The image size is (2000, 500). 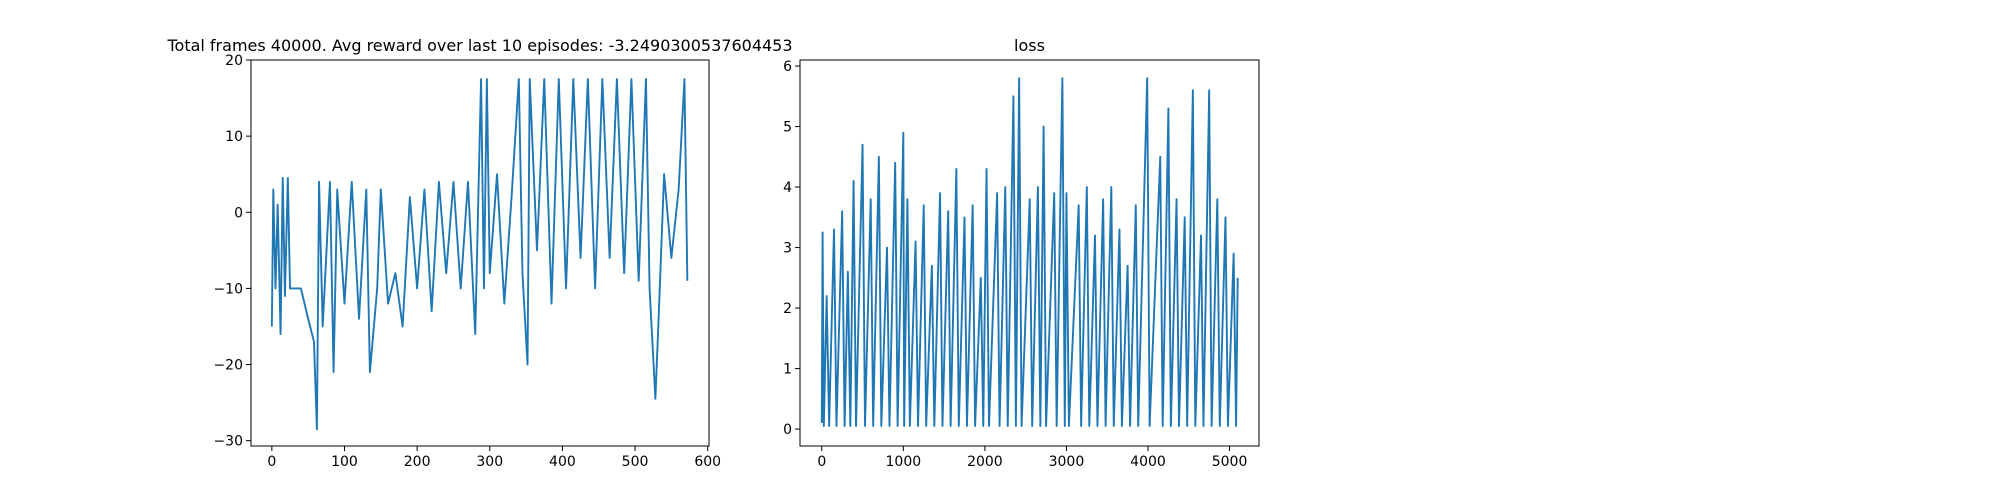 I want to click on x-tick-label: 100, so click(x=344, y=462).